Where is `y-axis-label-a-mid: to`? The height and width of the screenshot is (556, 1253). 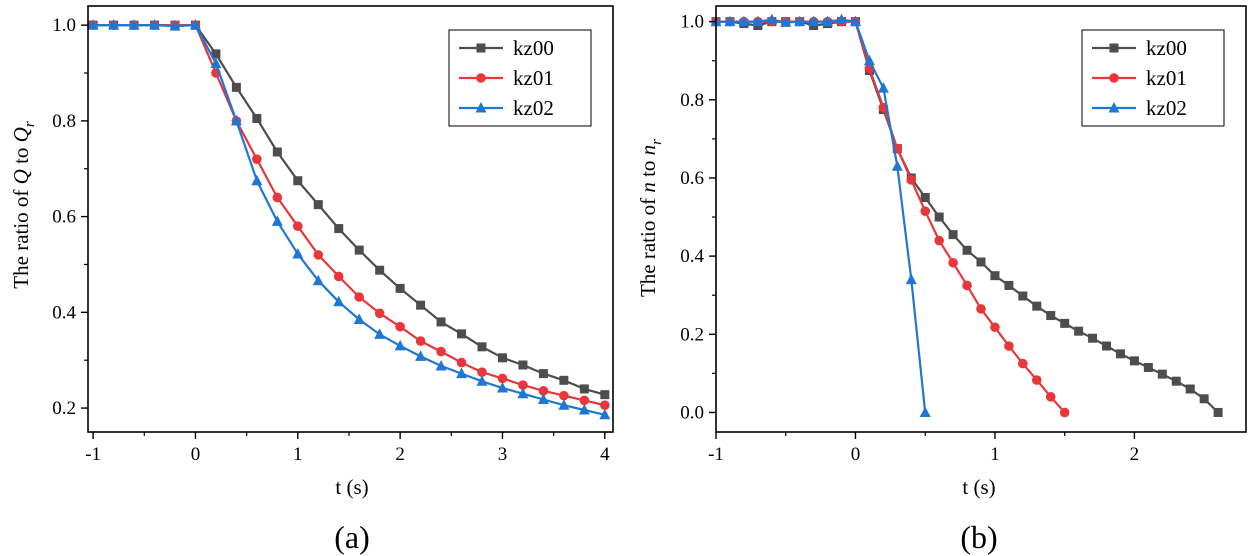
y-axis-label-a-mid: to is located at coordinates (21, 155).